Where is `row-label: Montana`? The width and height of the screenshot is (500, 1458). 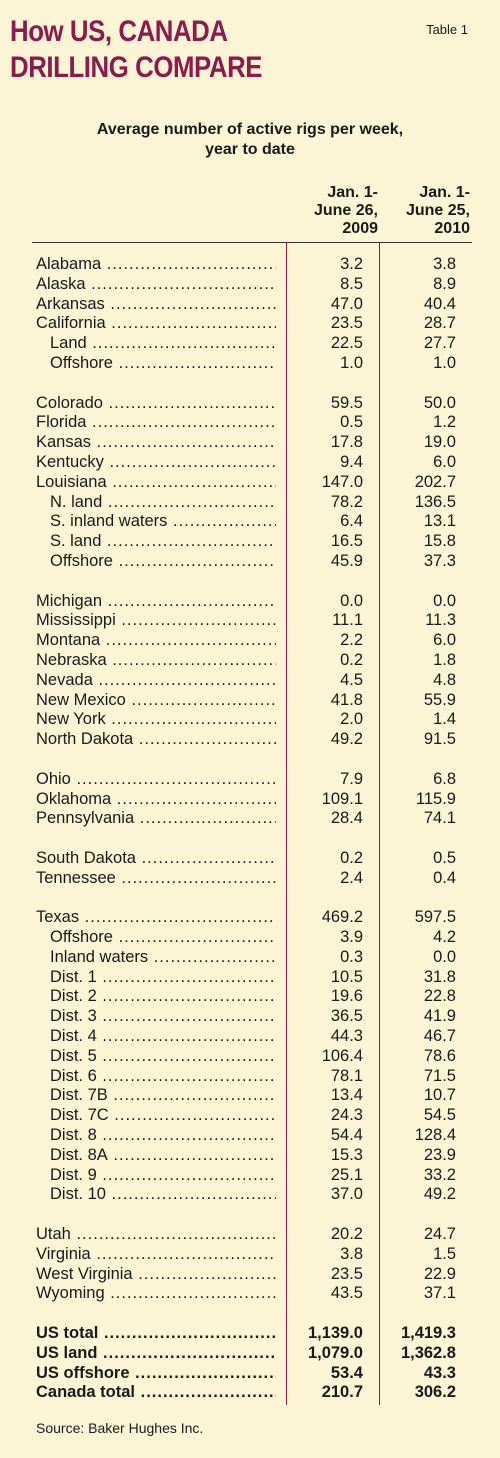 row-label: Montana is located at coordinates (156, 641).